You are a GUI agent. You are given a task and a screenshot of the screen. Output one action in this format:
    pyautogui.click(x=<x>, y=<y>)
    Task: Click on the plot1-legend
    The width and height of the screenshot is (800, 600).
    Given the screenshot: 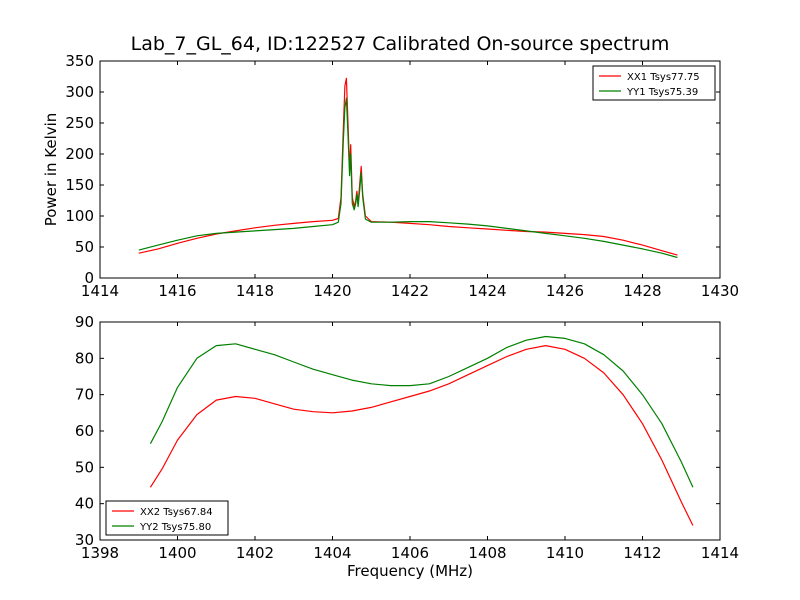 What is the action you would take?
    pyautogui.click(x=654, y=83)
    